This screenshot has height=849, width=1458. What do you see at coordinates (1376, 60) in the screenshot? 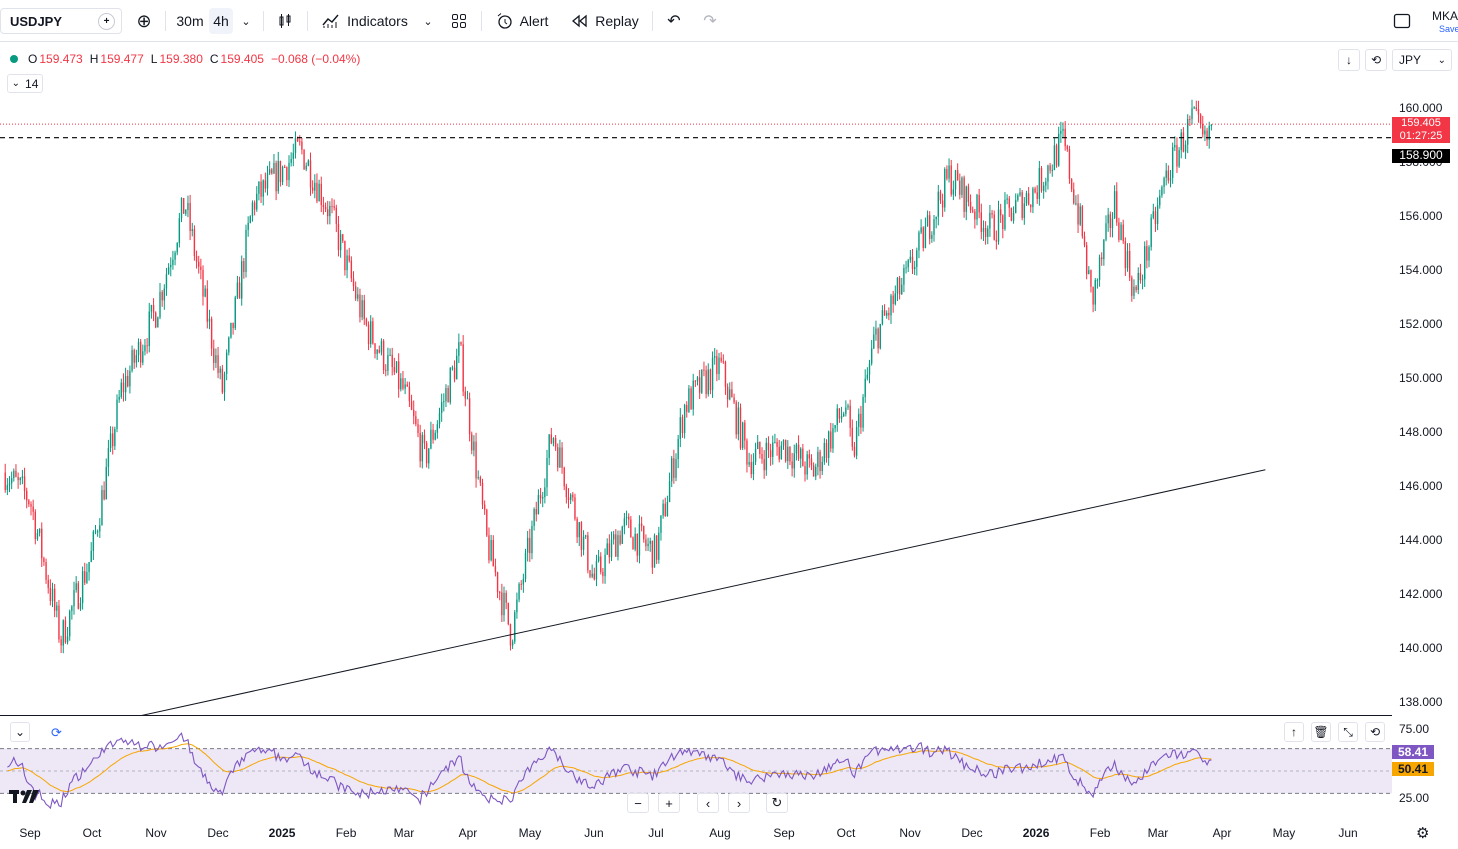
I see `reset-scale-icon: ⟲` at bounding box center [1376, 60].